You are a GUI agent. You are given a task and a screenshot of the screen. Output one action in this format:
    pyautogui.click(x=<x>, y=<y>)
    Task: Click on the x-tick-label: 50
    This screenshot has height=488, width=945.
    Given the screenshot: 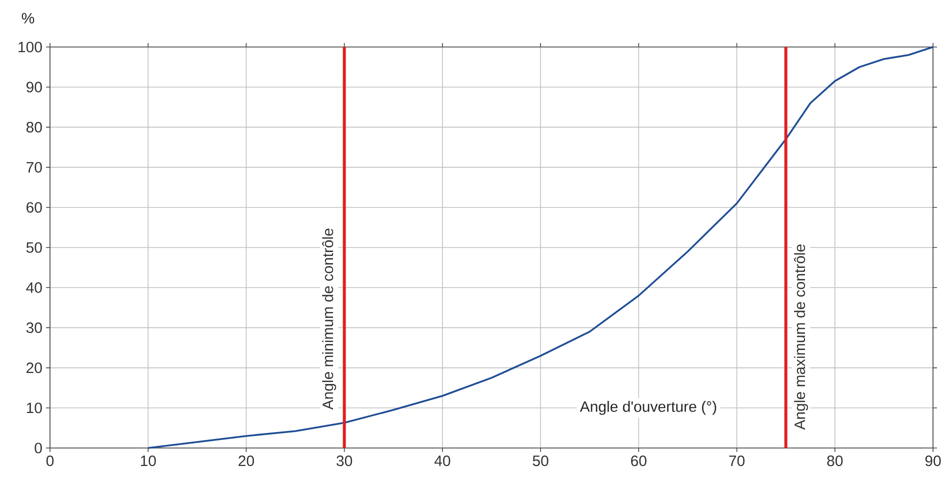 What is the action you would take?
    pyautogui.click(x=540, y=461)
    